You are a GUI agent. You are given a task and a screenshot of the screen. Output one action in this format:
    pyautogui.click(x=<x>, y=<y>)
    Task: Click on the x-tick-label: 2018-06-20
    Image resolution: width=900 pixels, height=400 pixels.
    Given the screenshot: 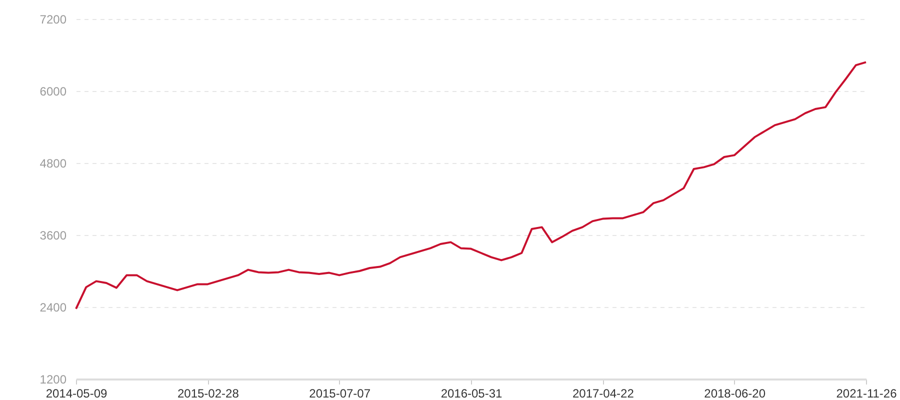 What is the action you would take?
    pyautogui.click(x=735, y=393)
    